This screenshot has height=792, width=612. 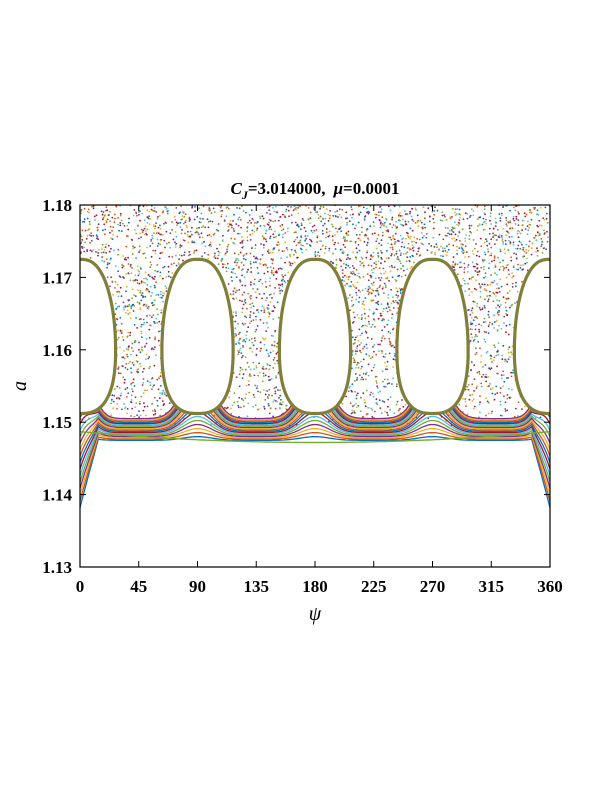 What do you see at coordinates (80, 586) in the screenshot?
I see `x-tick-label: 0` at bounding box center [80, 586].